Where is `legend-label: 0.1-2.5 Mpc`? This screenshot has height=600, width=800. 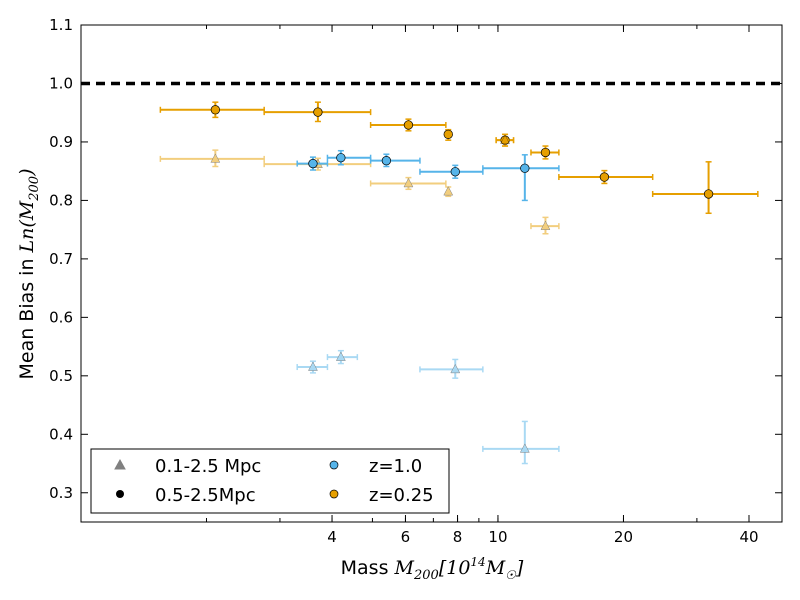
legend-label: 0.1-2.5 Mpc is located at coordinates (208, 466).